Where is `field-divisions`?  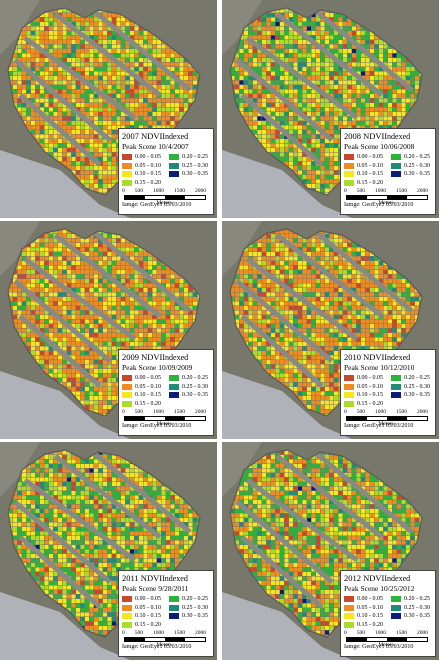 field-divisions is located at coordinates (102, 88).